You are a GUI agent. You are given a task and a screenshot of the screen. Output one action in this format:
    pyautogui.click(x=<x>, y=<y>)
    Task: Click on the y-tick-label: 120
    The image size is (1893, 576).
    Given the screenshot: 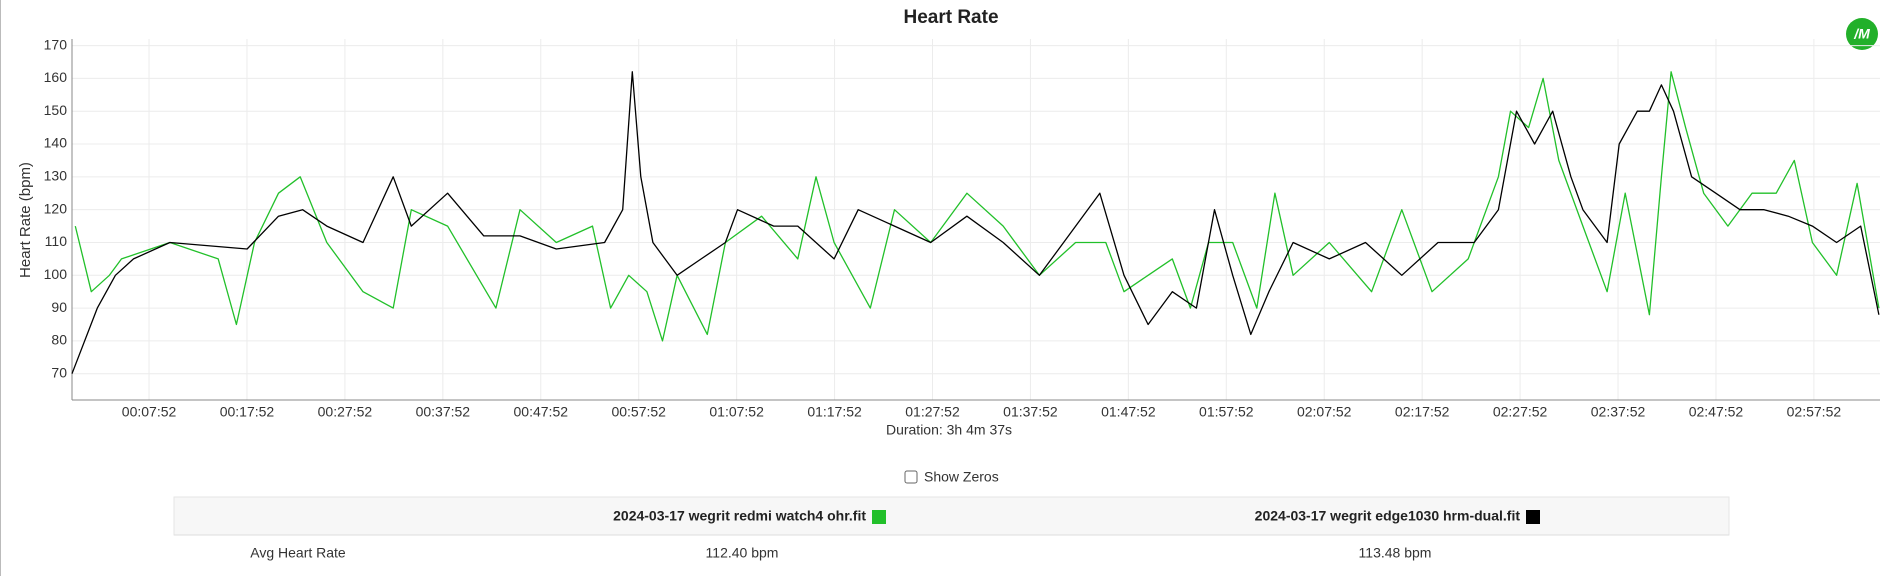 What is the action you would take?
    pyautogui.click(x=56, y=208)
    